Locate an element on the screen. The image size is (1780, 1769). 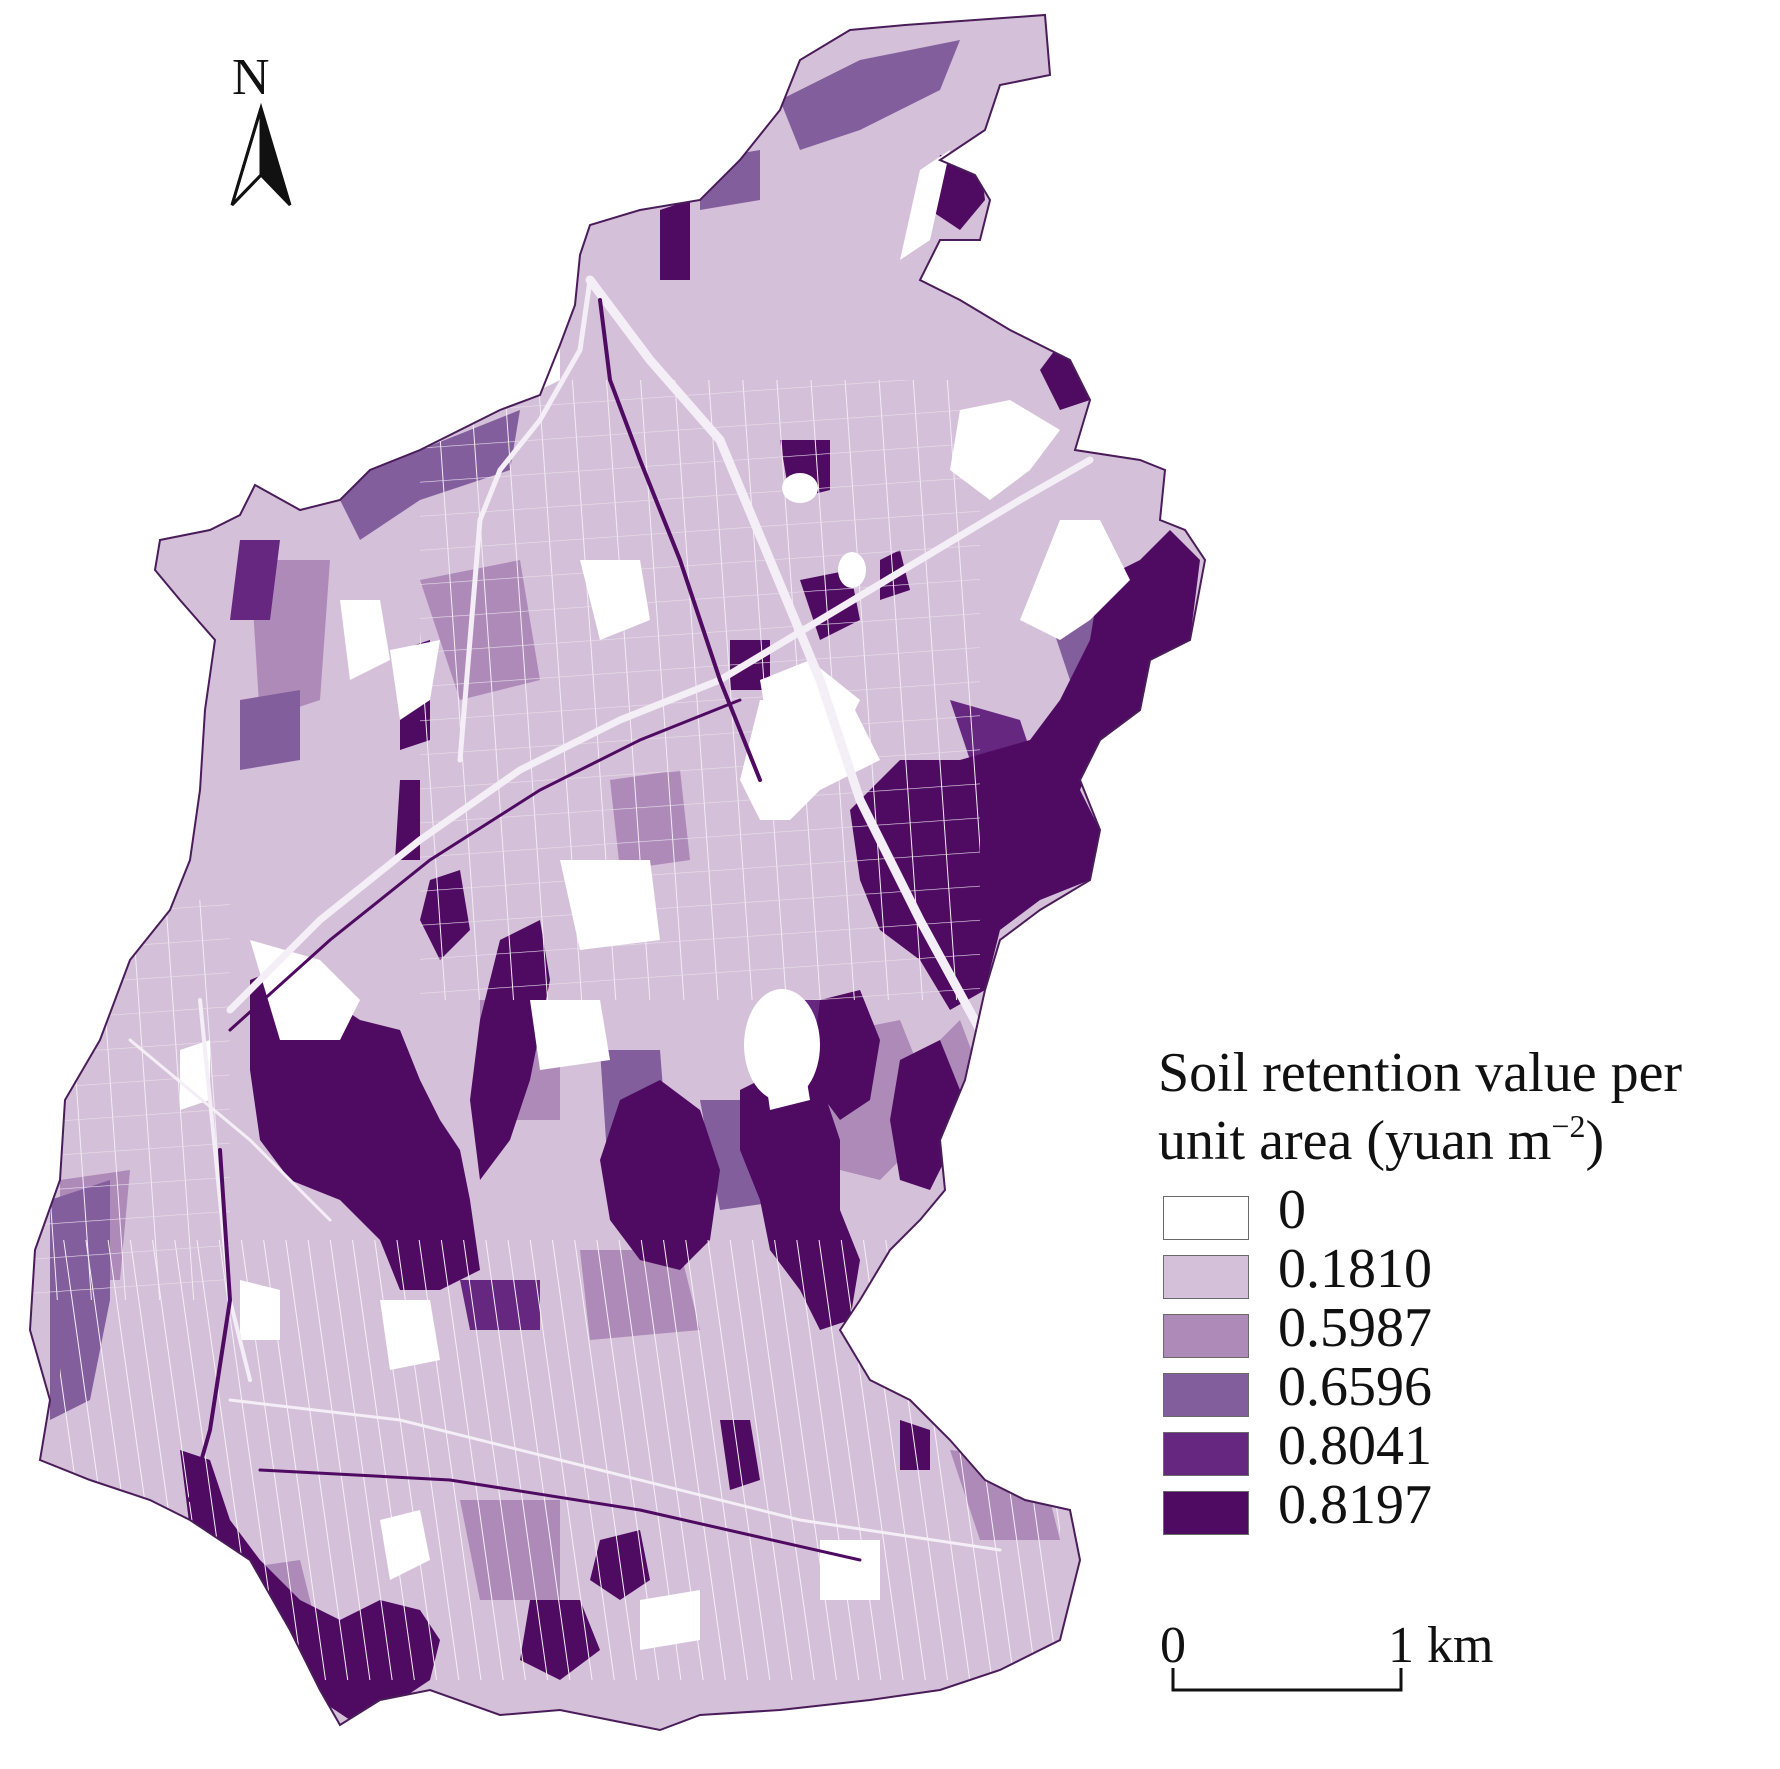
legend-title-line1: Soil retention value per is located at coordinates (1420, 1073).